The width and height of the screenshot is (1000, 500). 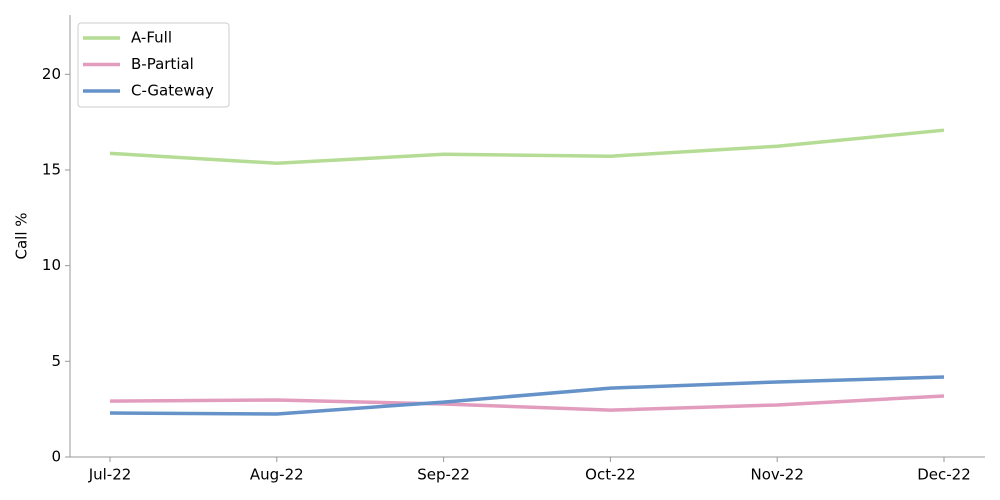 What do you see at coordinates (777, 475) in the screenshot?
I see `x-tick-label: Nov-22` at bounding box center [777, 475].